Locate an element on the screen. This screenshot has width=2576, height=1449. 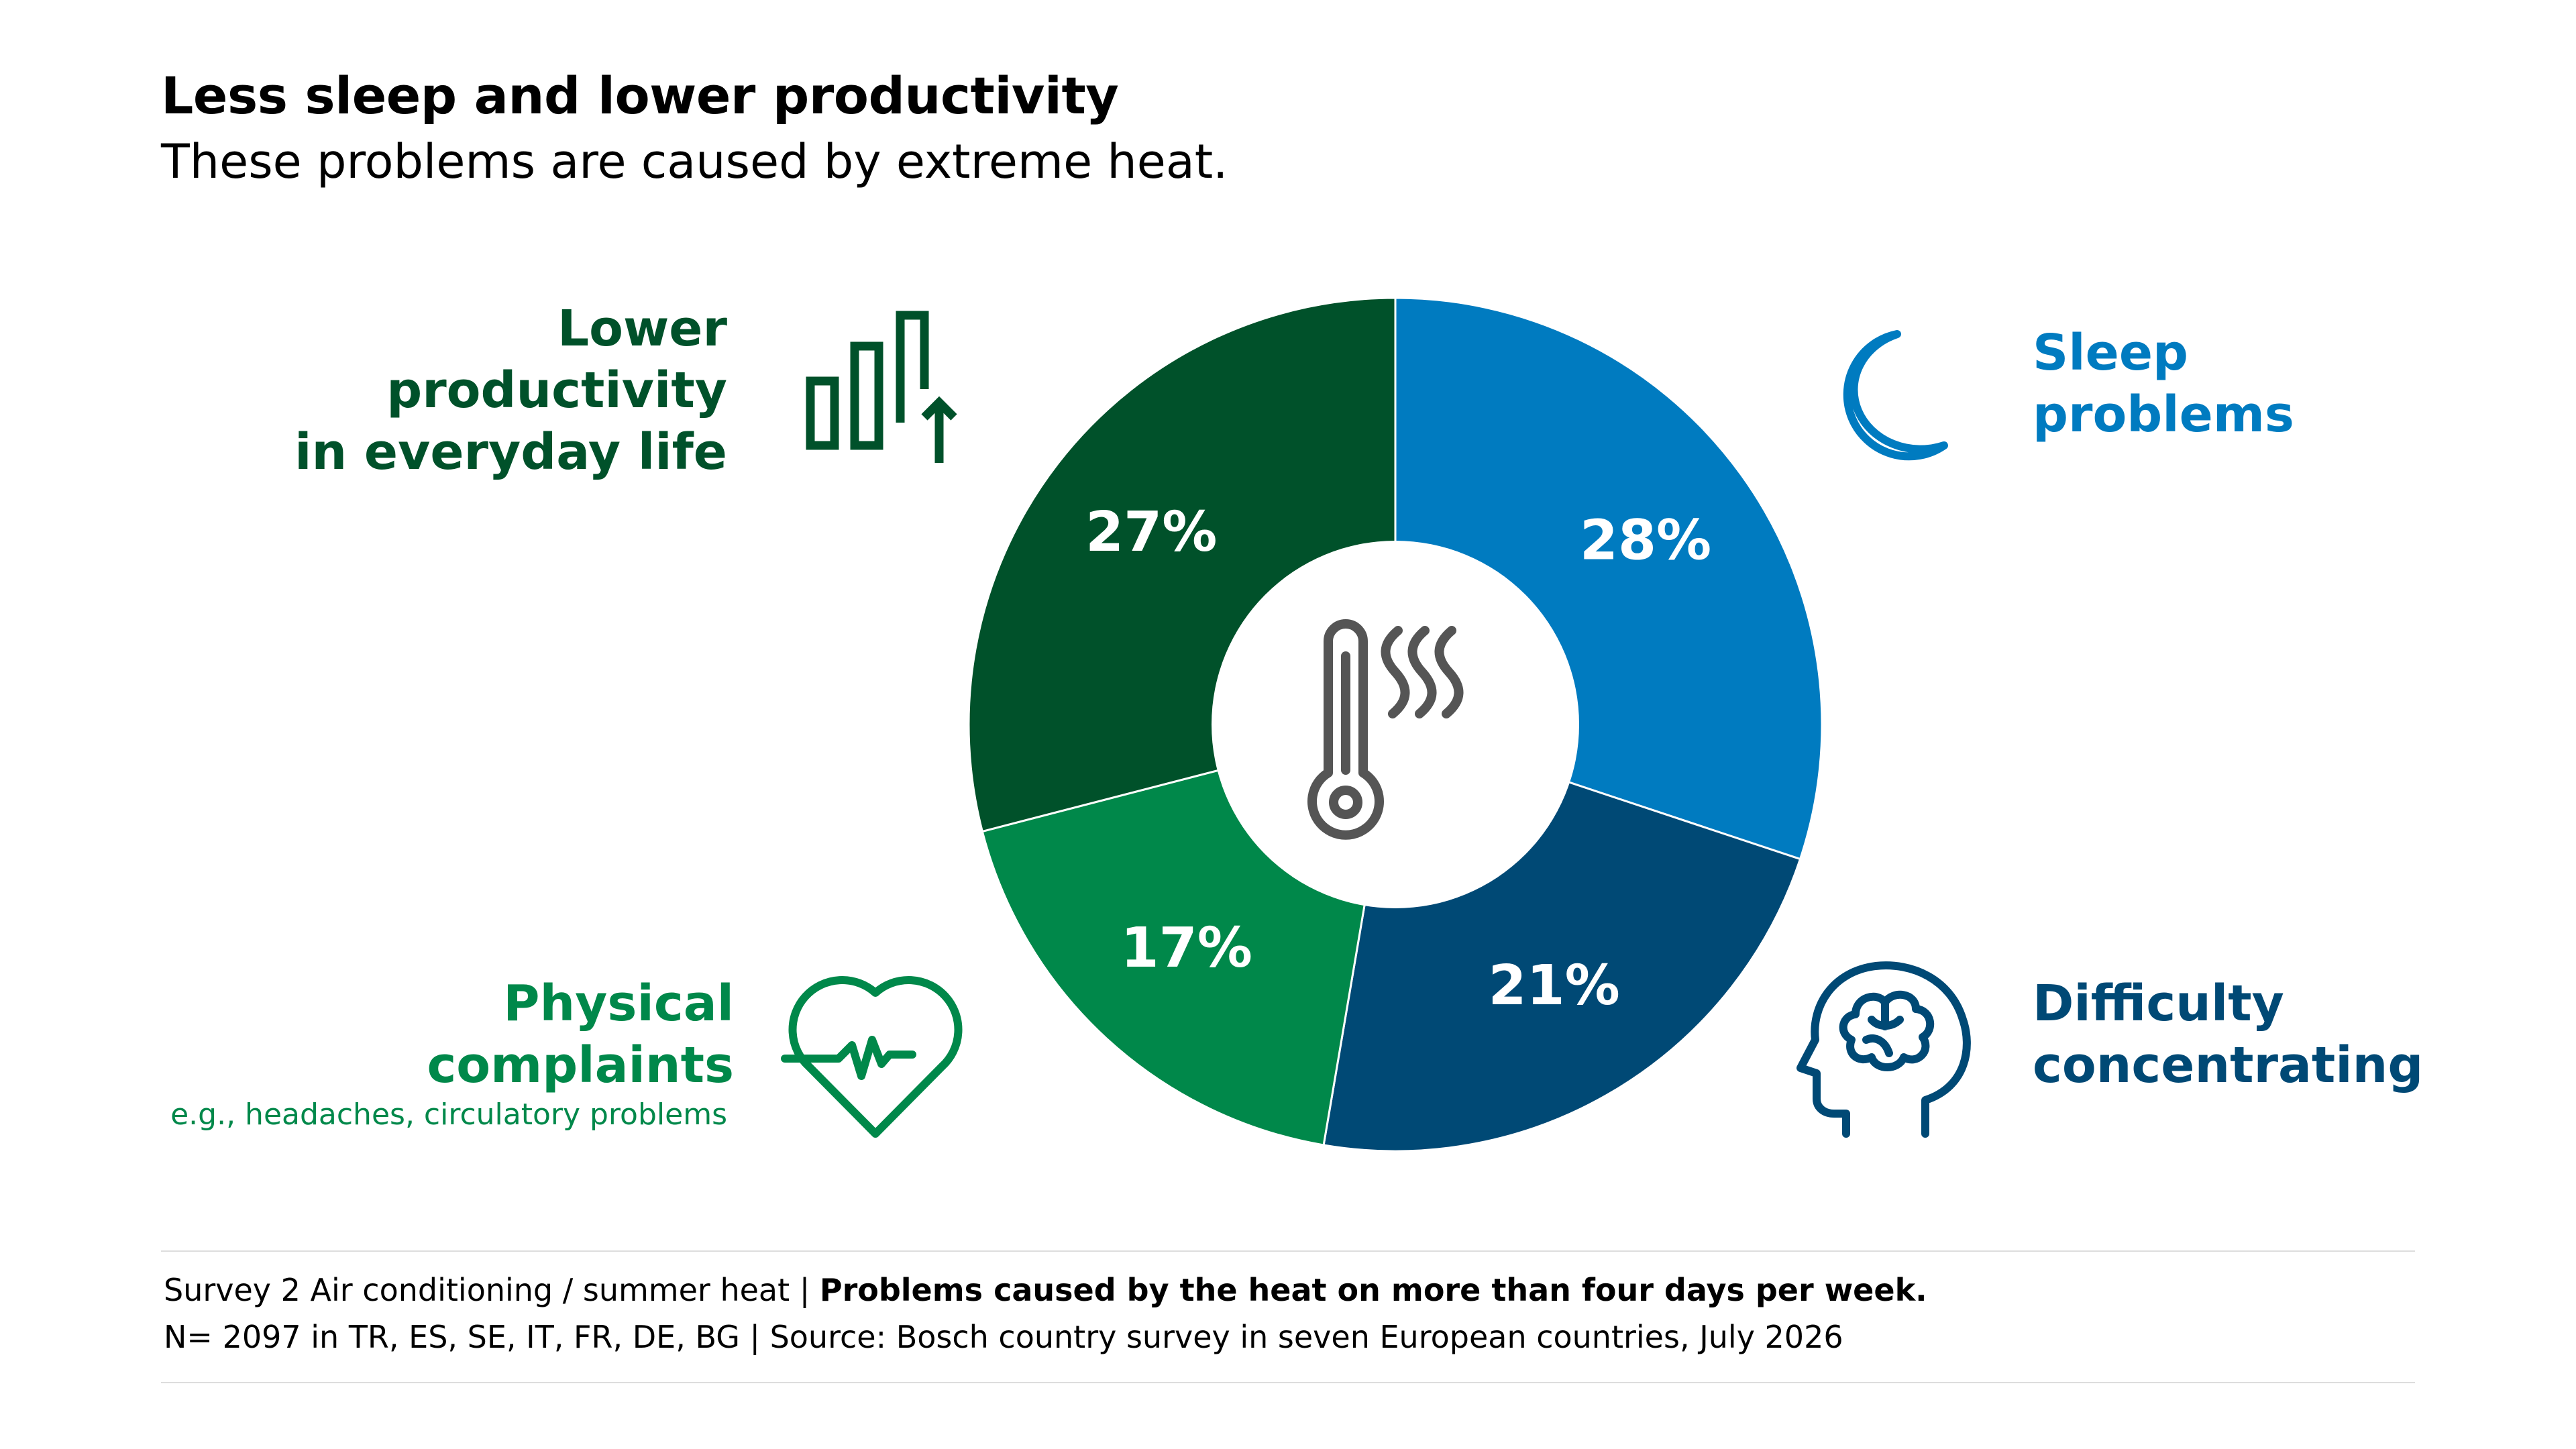
label-line: concentrating is located at coordinates (2228, 1065).